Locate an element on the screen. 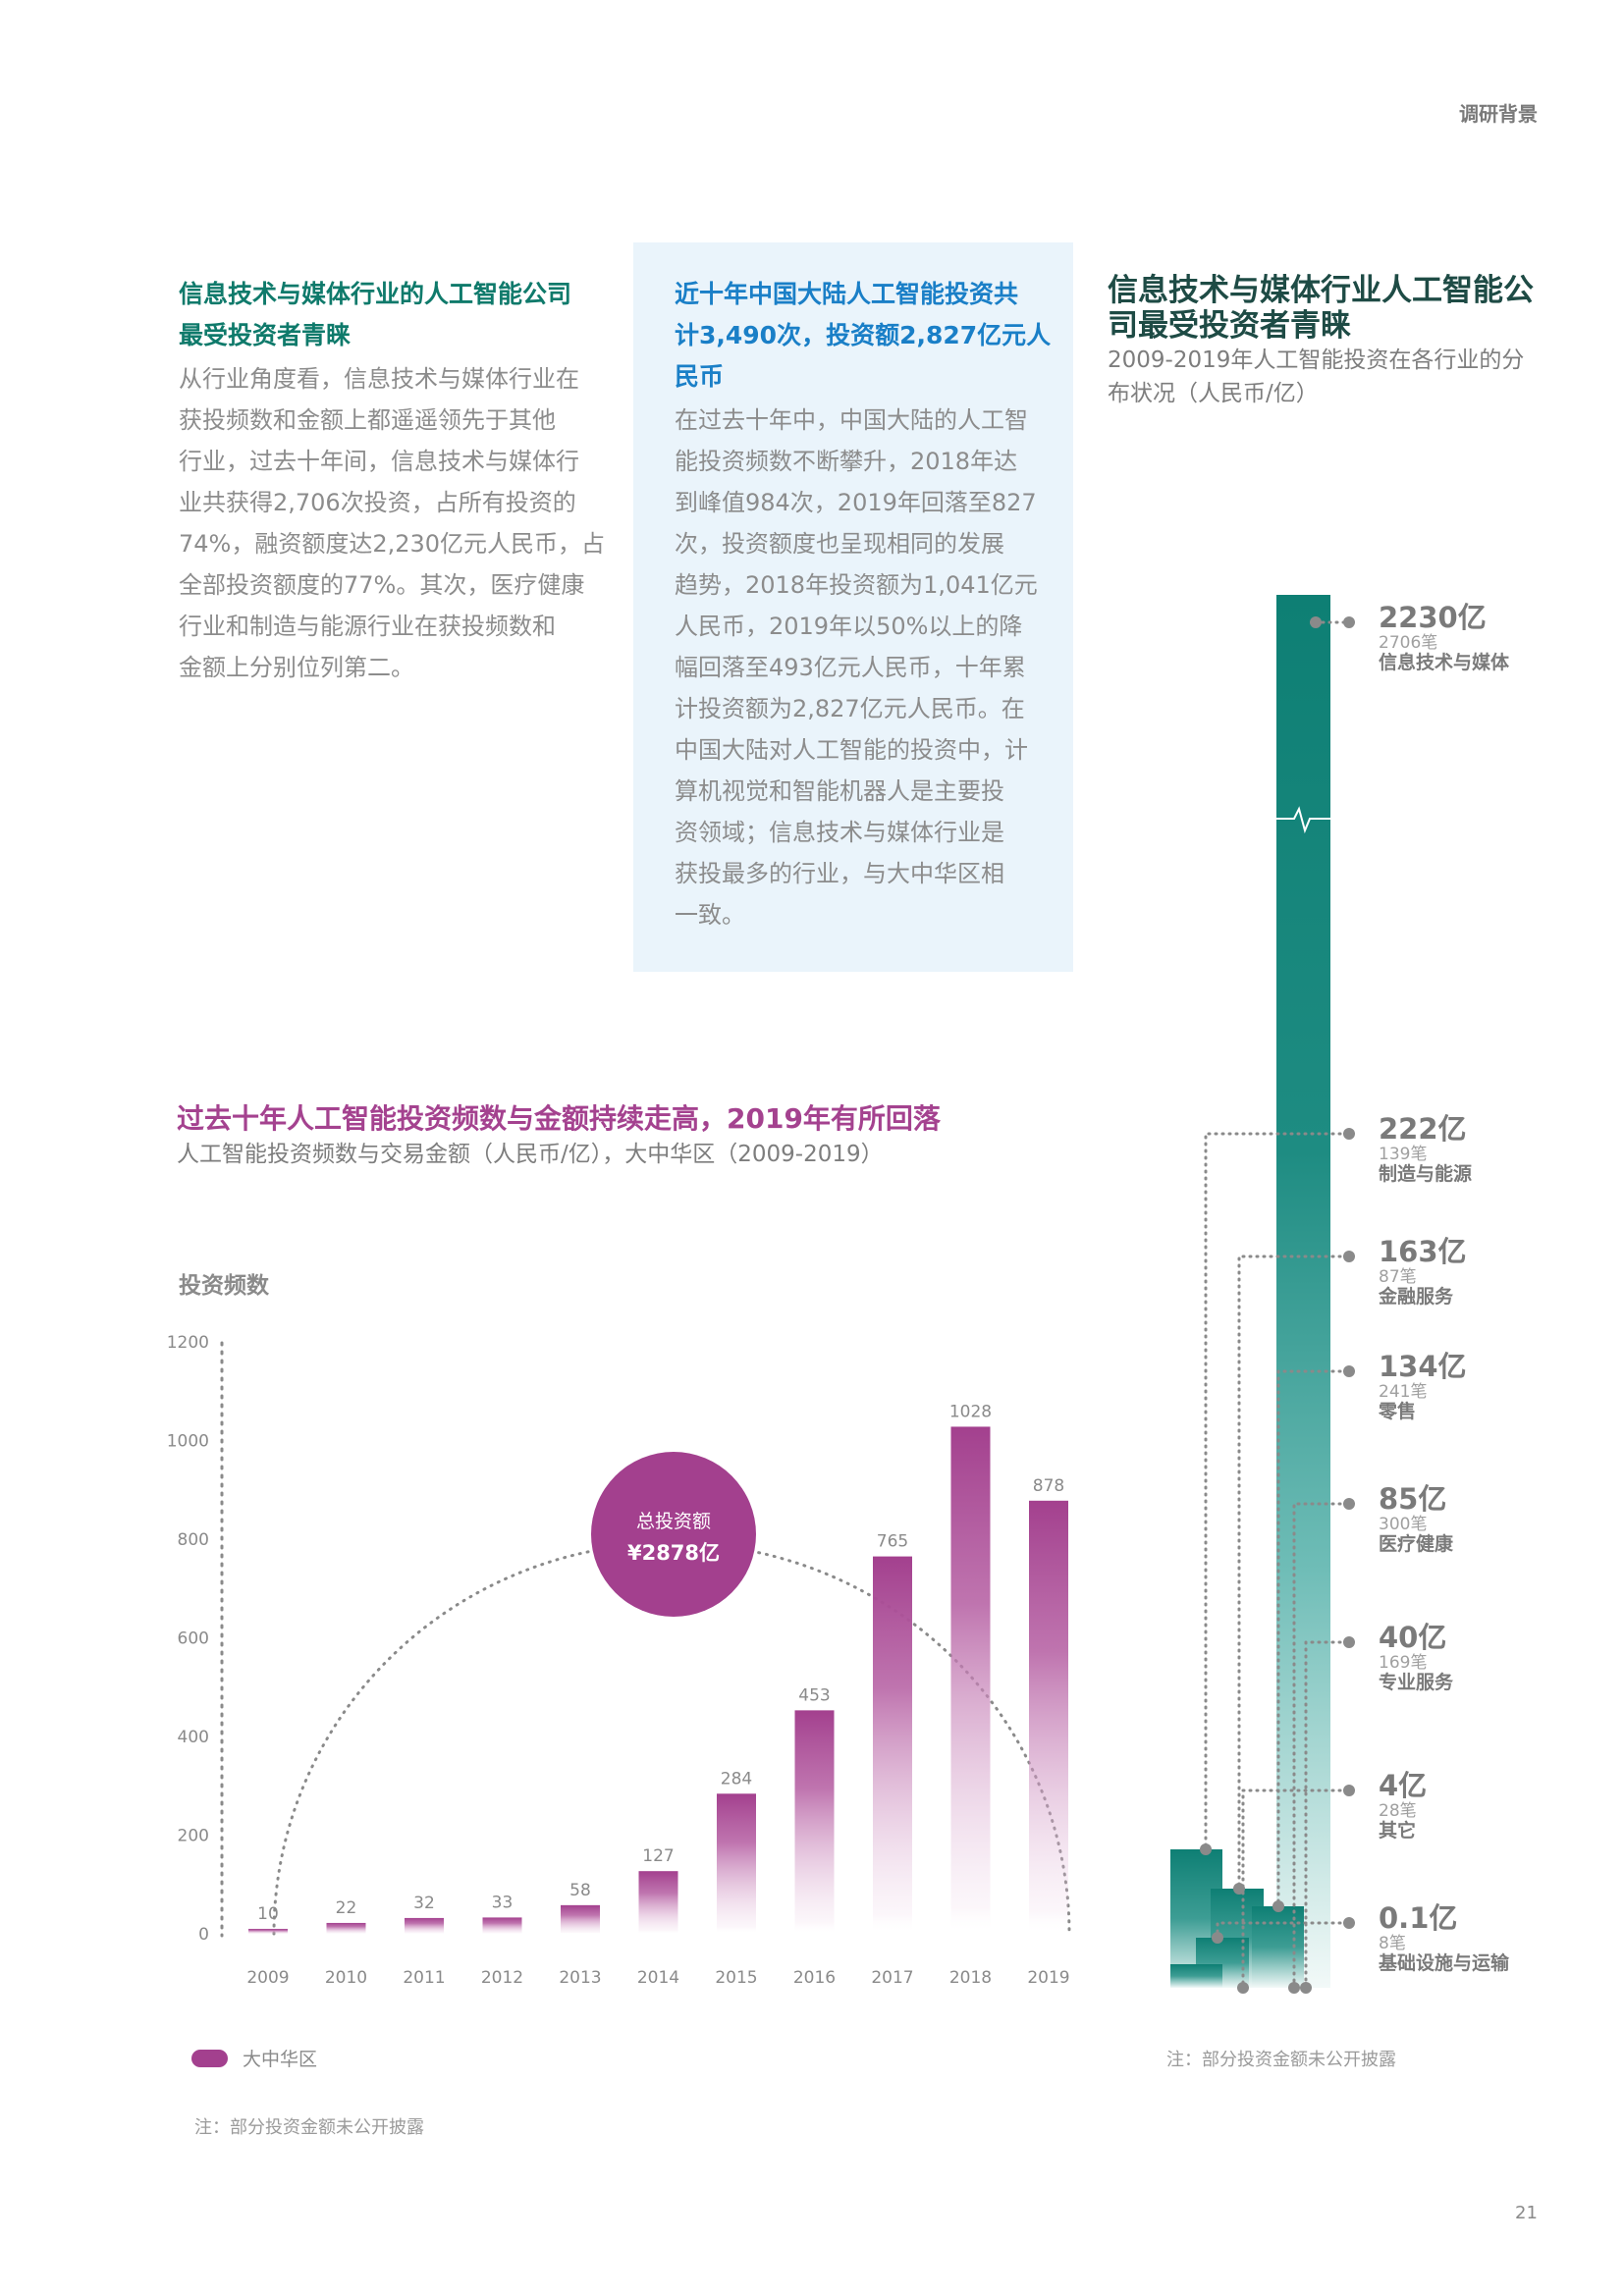  industry-chart-title: 信息技术与媒体行业人工智能公司最受投资者青睐 is located at coordinates (1333, 308).